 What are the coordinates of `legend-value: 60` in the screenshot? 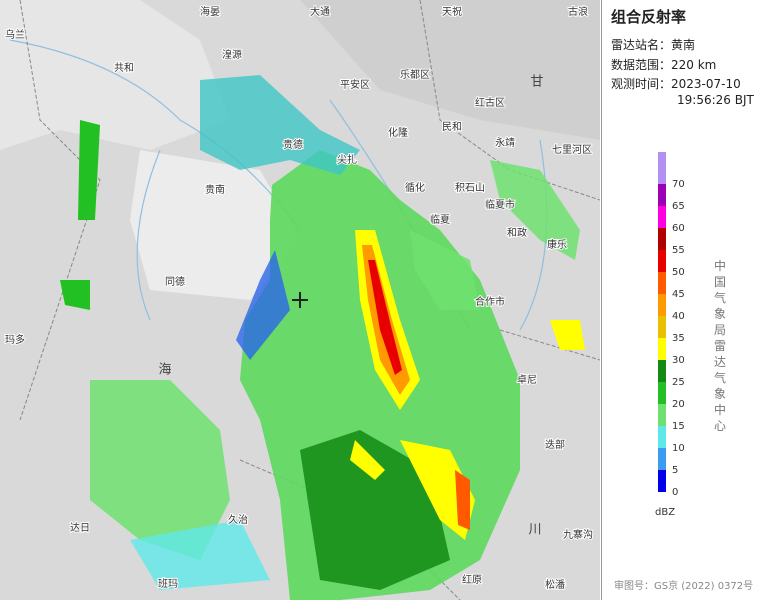 It's located at (678, 228).